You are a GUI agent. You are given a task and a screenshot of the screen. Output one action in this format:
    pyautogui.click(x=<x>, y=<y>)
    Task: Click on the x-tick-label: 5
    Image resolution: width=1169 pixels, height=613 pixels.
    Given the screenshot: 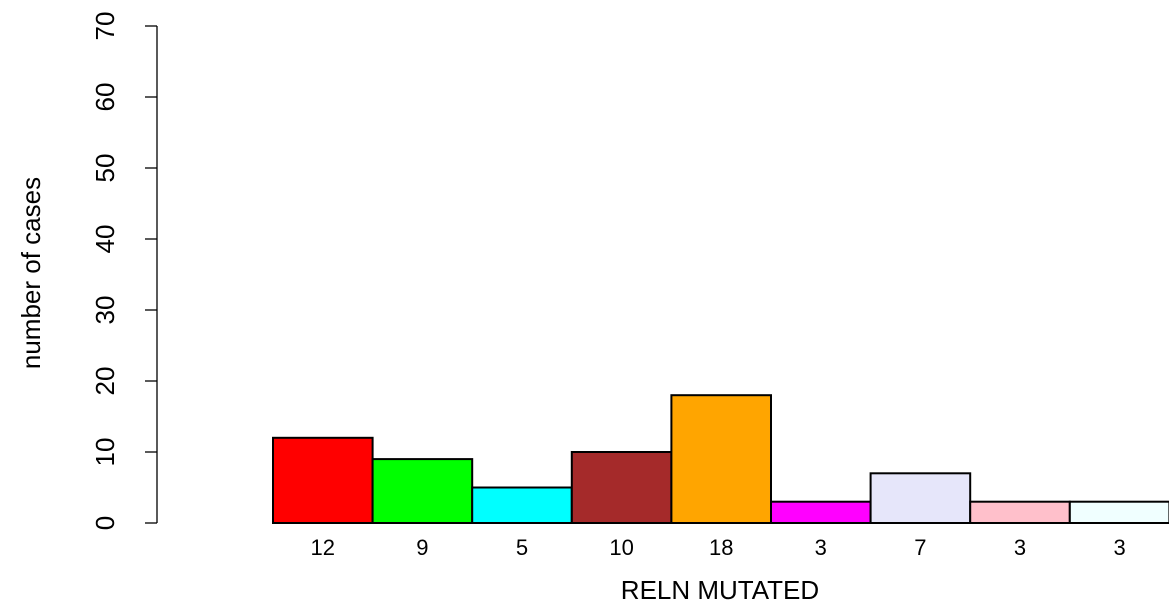 What is the action you would take?
    pyautogui.click(x=522, y=547)
    